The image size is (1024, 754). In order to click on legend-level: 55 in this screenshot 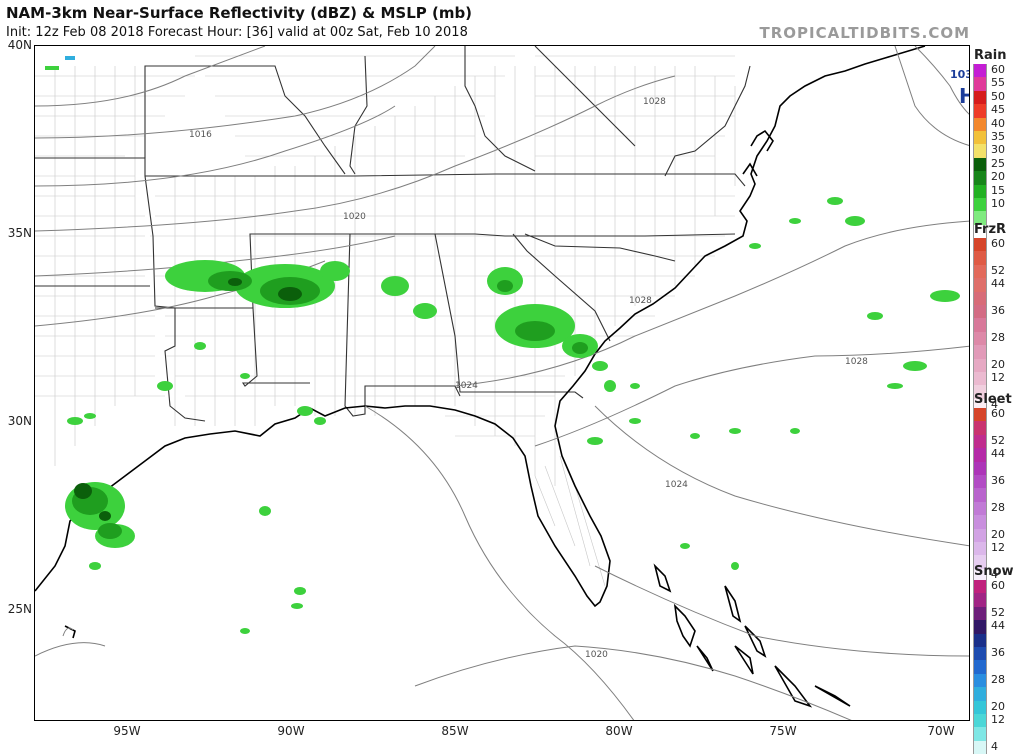, I will do `click(998, 83)`.